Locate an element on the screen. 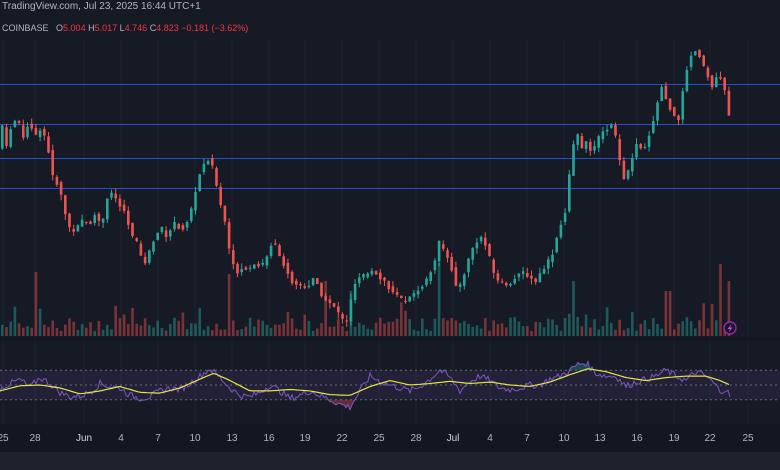 Image resolution: width=780 pixels, height=470 pixels. event-marker is located at coordinates (730, 328).